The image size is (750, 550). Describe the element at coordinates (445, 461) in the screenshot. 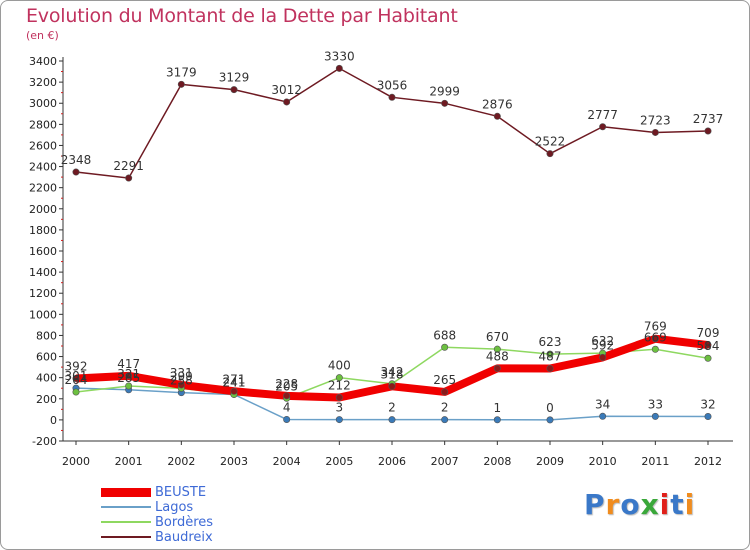

I see `x-tick-label: 2007` at that location.